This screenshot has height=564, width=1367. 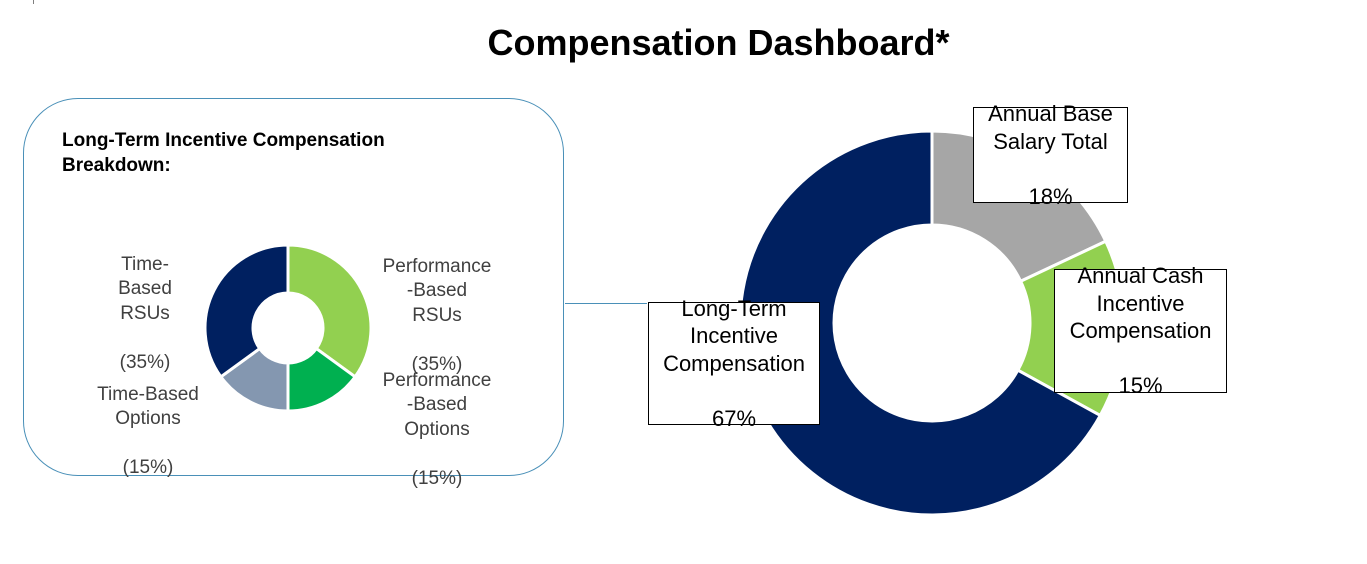 I want to click on lti-slice-name: Performance -Based RSUs, so click(x=437, y=290).